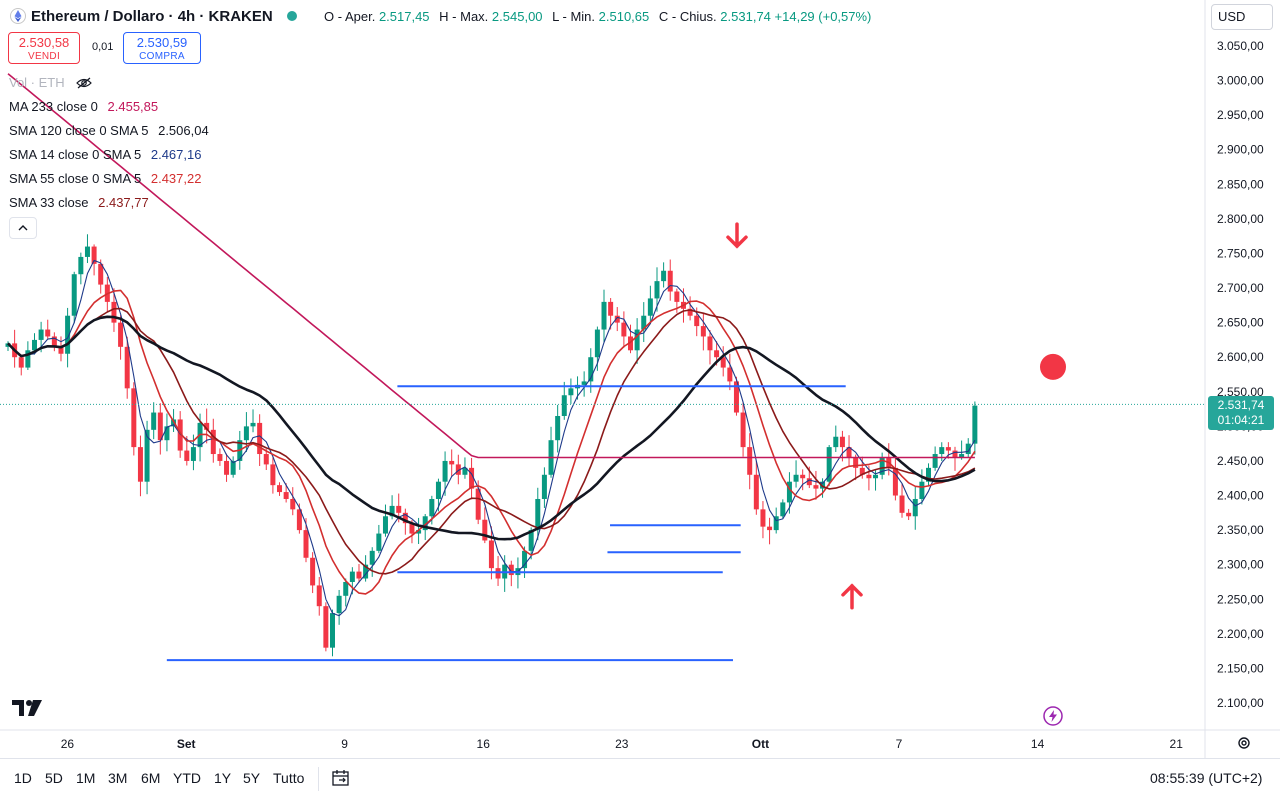  I want to click on legend-sma55: SMA 55 close 0 SMA 5 2.437,22, so click(105, 178).